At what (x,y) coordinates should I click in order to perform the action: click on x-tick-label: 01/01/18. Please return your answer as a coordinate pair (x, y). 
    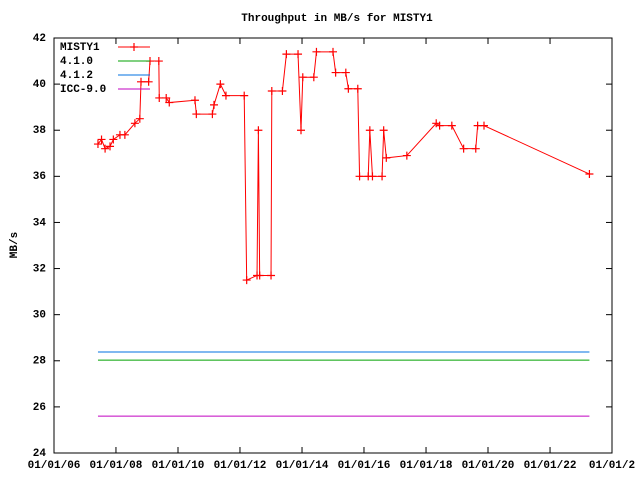
    Looking at the image, I should click on (426, 466).